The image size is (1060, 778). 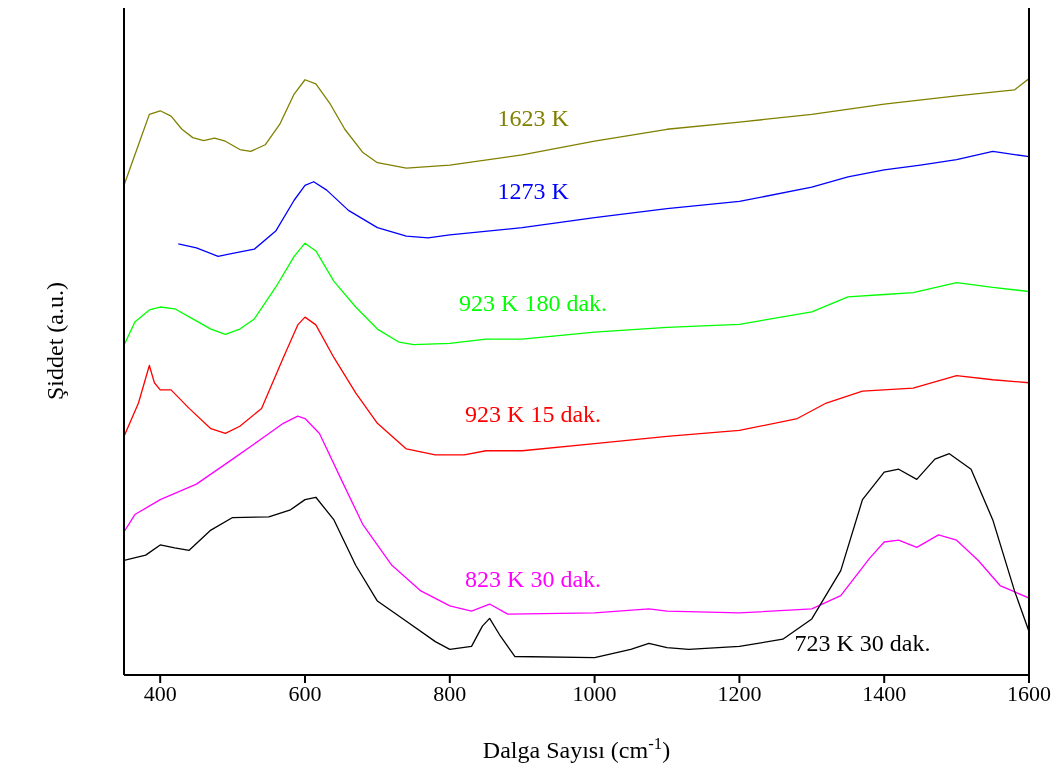 I want to click on series-label: 923 K 15 dak., so click(x=533, y=414).